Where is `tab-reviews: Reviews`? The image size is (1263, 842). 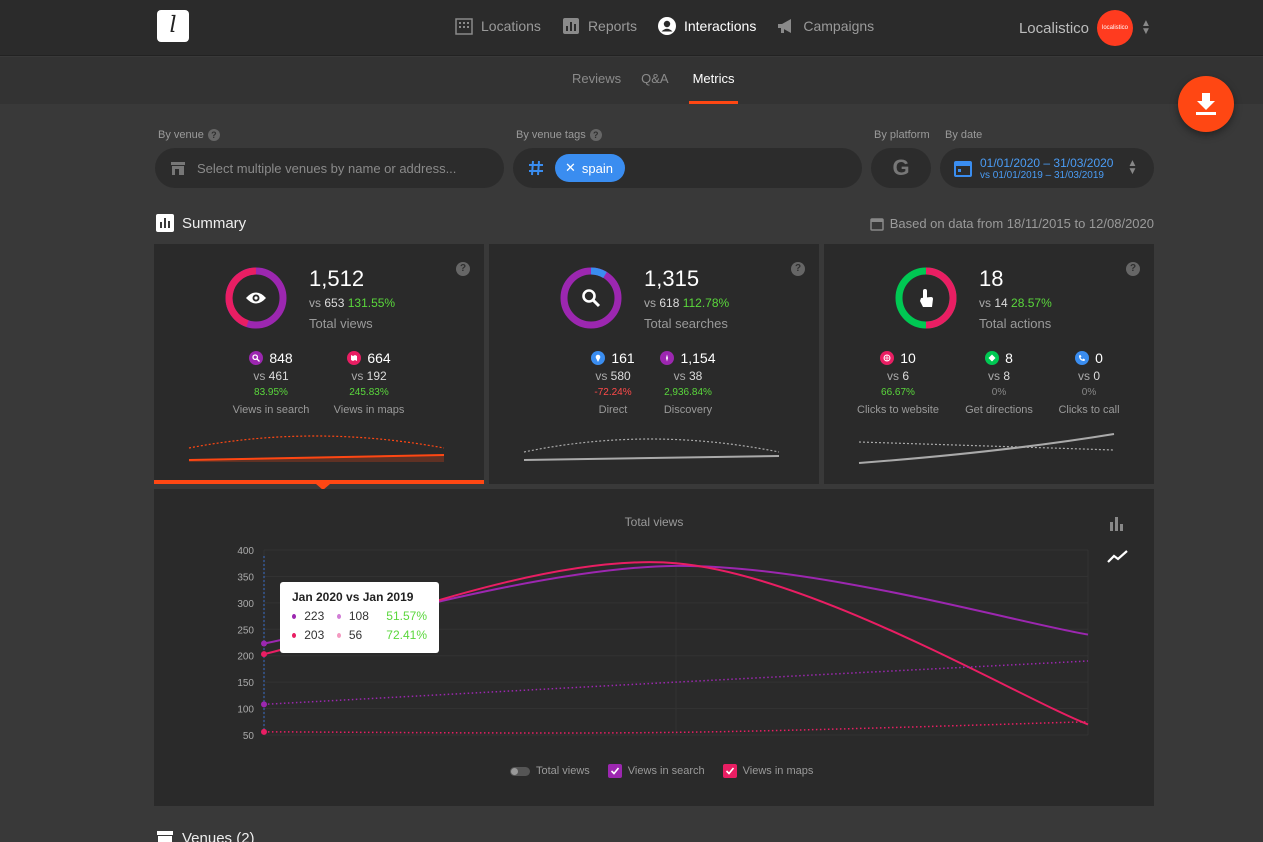
tab-reviews: Reviews is located at coordinates (597, 78).